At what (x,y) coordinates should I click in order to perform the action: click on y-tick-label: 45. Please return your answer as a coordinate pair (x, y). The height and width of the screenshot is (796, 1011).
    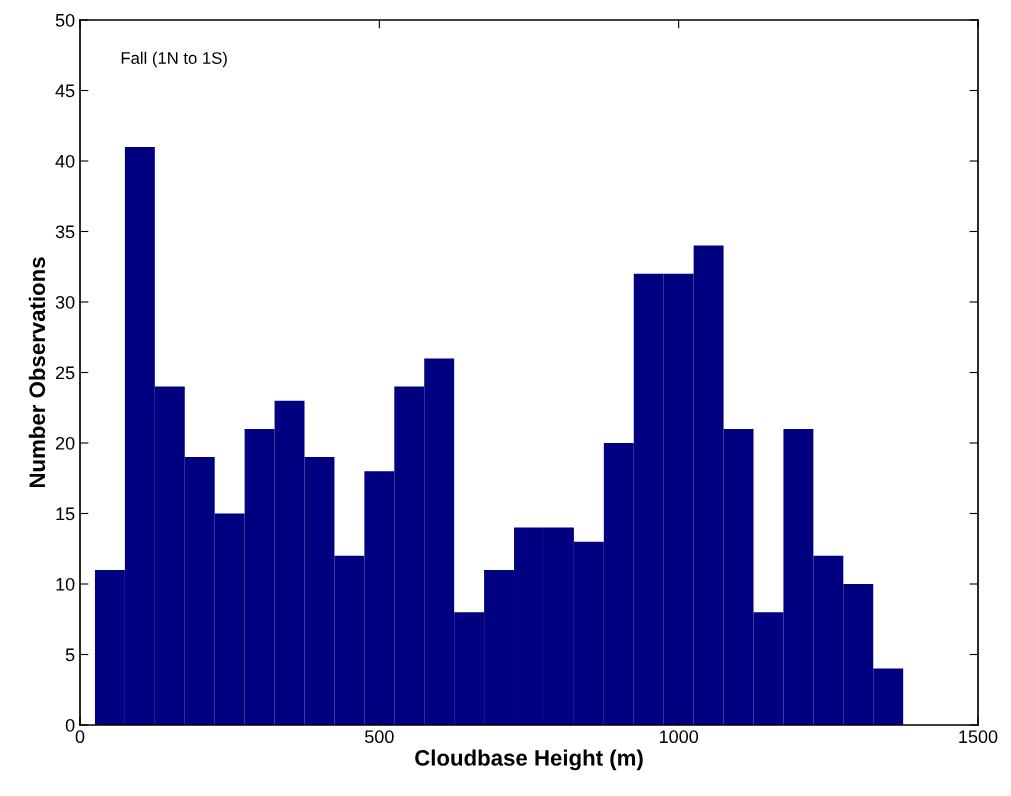
    Looking at the image, I should click on (65, 91).